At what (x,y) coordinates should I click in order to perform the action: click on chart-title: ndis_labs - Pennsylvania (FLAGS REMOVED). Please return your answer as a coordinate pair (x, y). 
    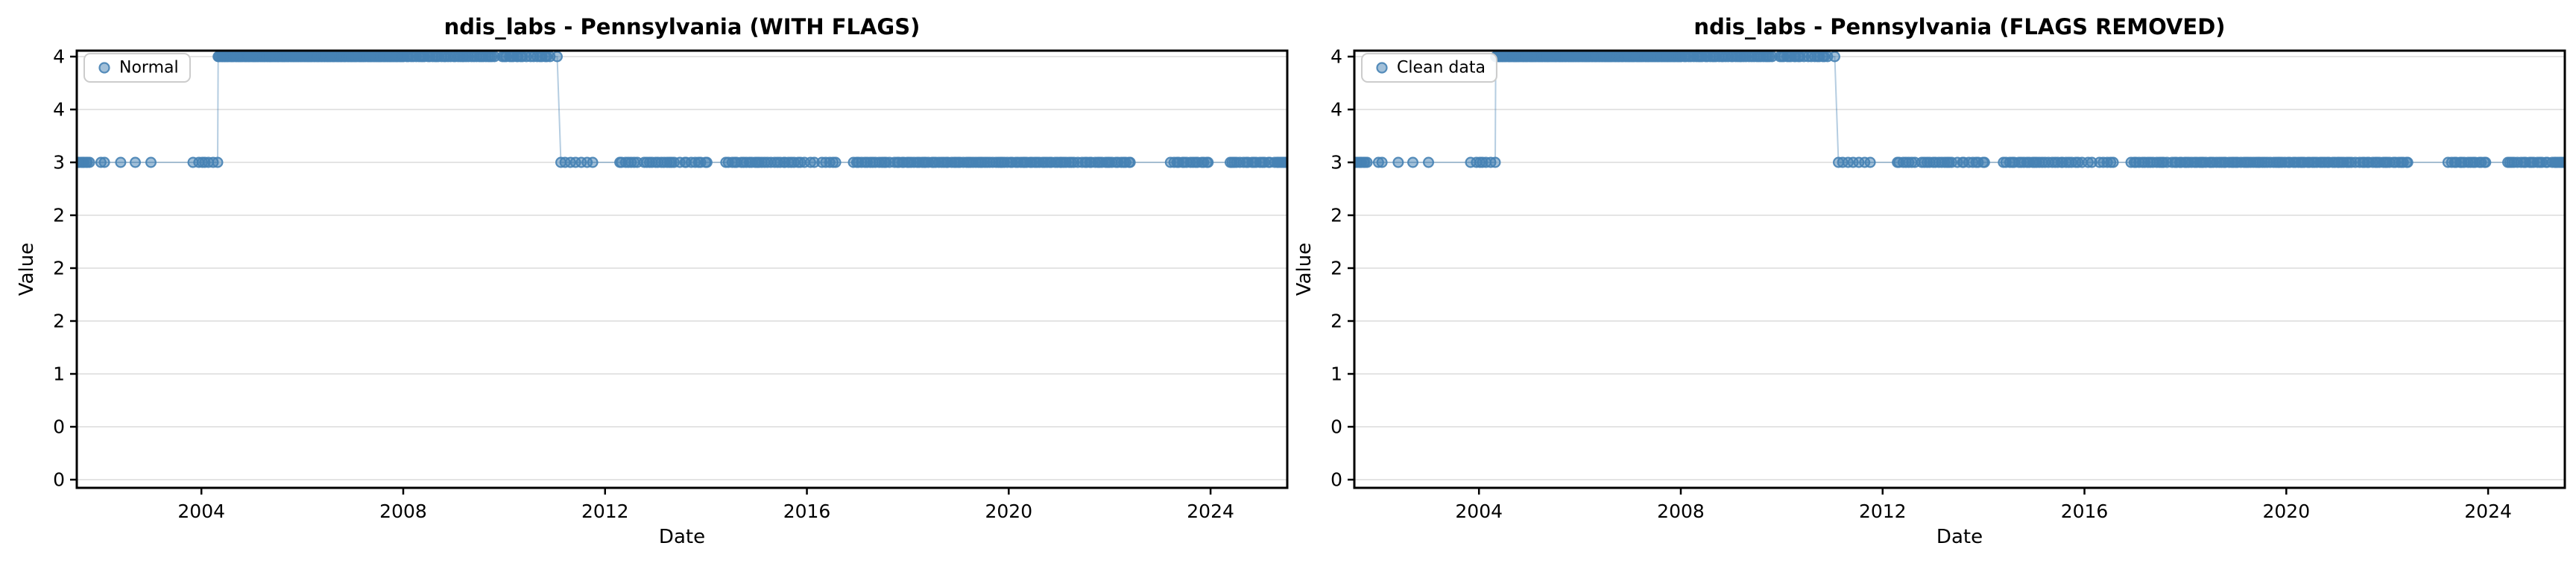
    Looking at the image, I should click on (1959, 26).